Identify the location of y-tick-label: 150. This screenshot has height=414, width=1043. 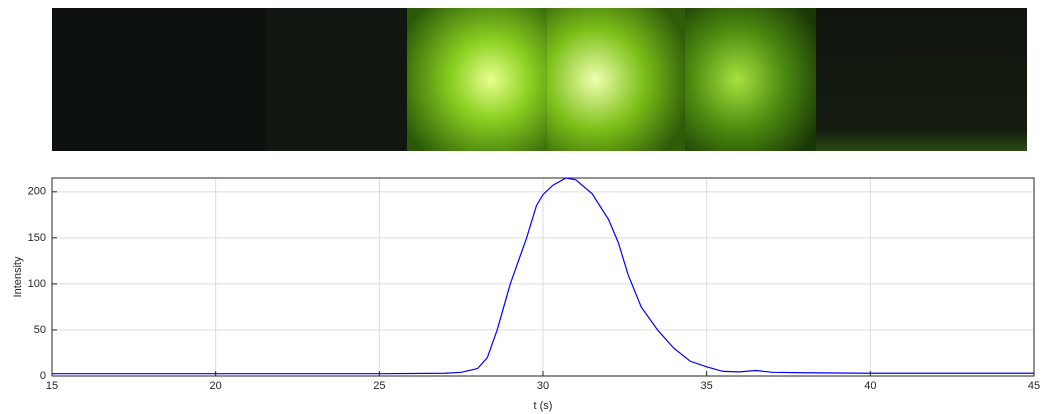
(37, 238).